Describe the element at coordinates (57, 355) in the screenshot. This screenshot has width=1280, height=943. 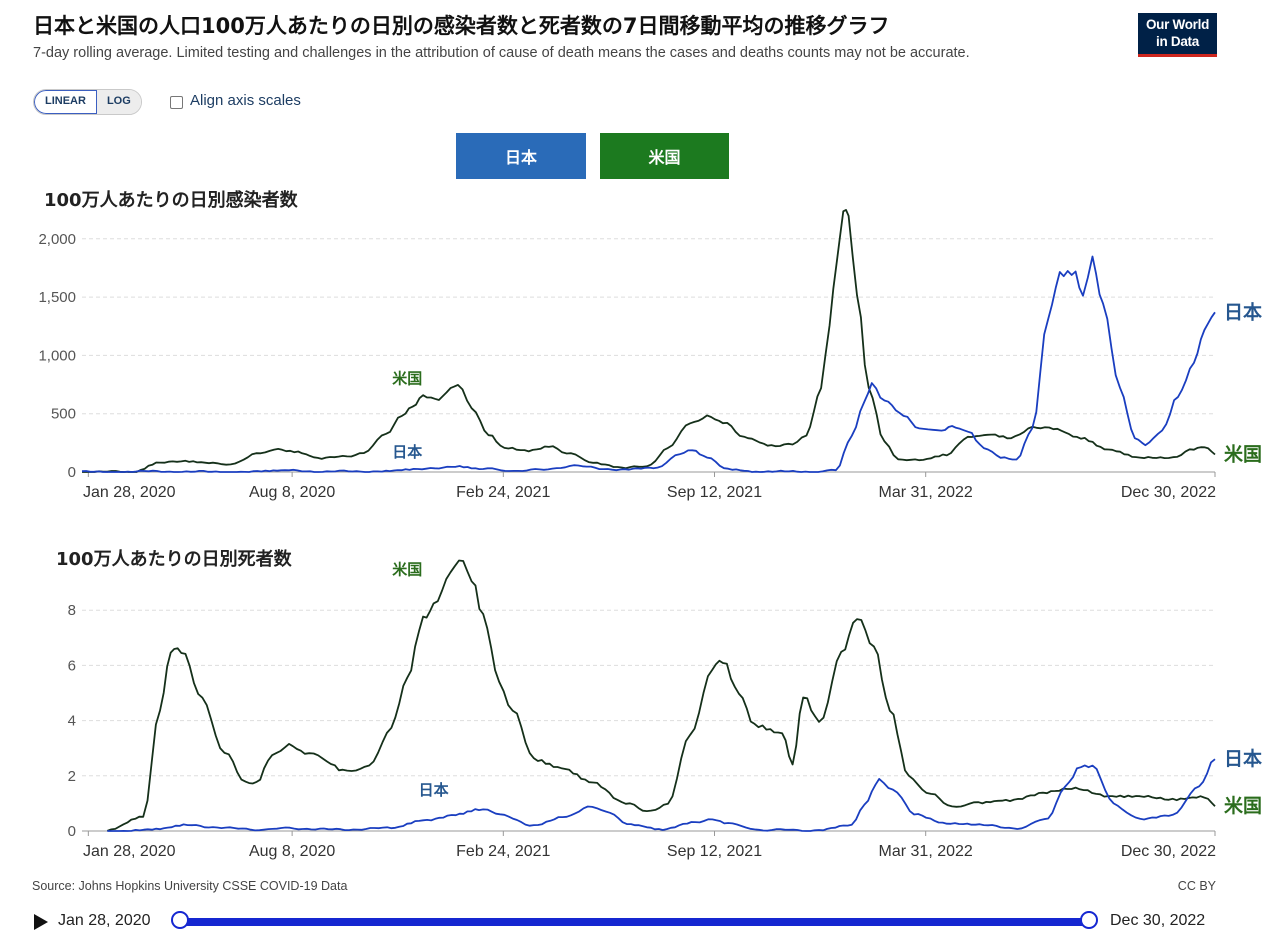
I see `cases-y-tick-label: 1,000` at that location.